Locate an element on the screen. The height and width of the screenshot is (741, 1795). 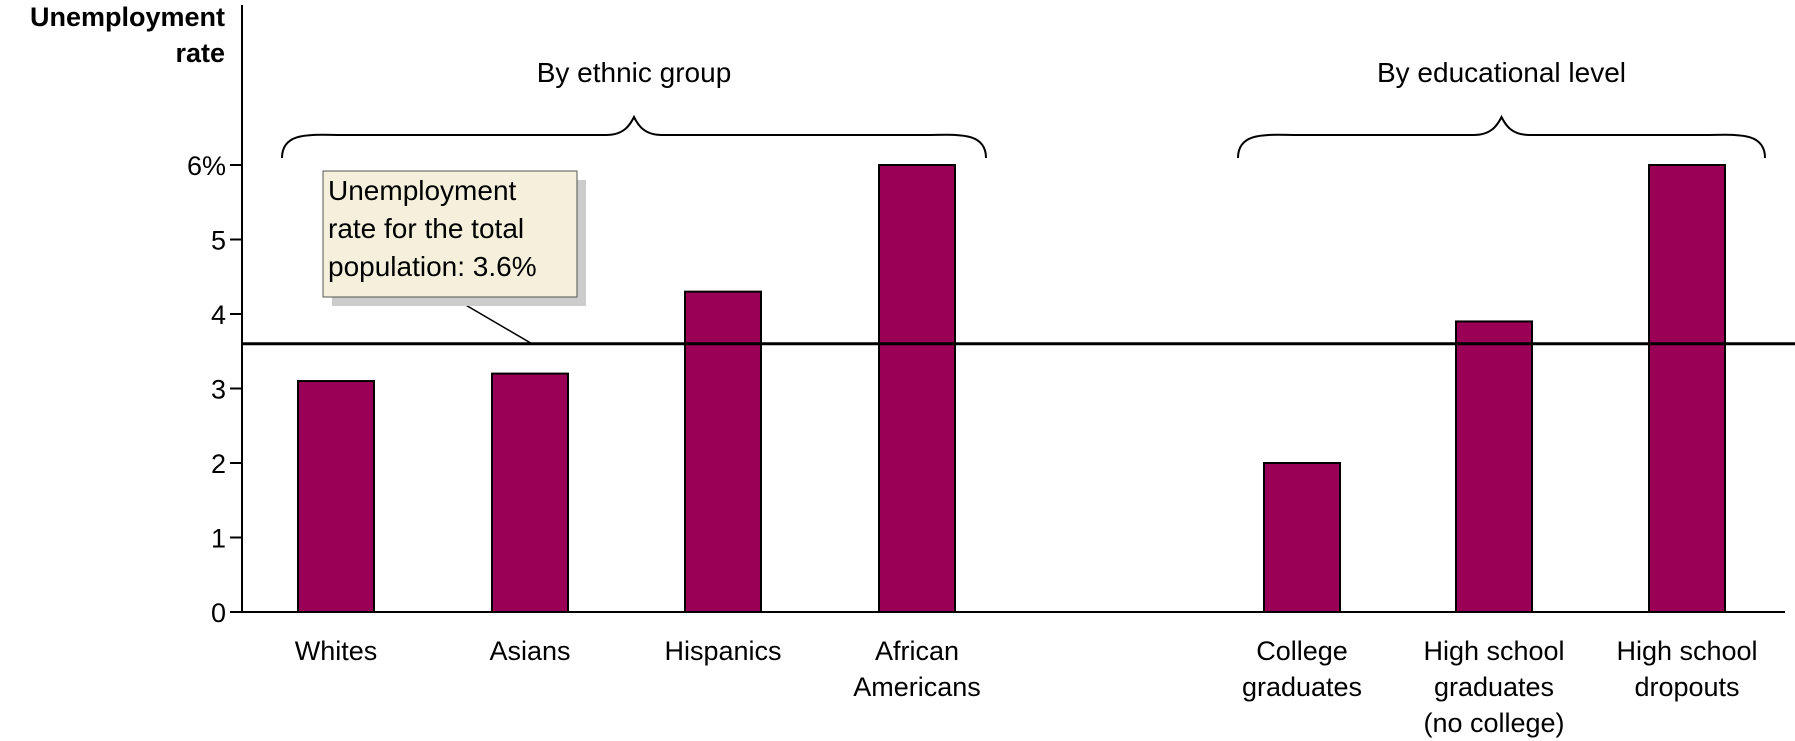
y-axis-label-line-2: rate is located at coordinates (200, 53).